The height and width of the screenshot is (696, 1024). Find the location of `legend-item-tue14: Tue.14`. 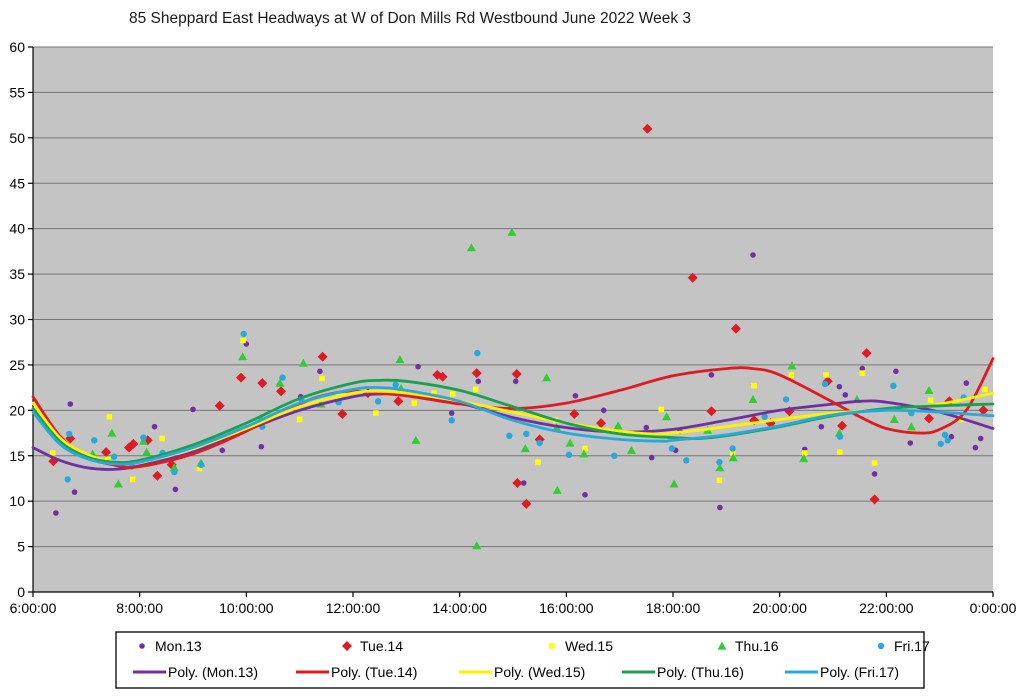

legend-item-tue14: Tue.14 is located at coordinates (372, 646).